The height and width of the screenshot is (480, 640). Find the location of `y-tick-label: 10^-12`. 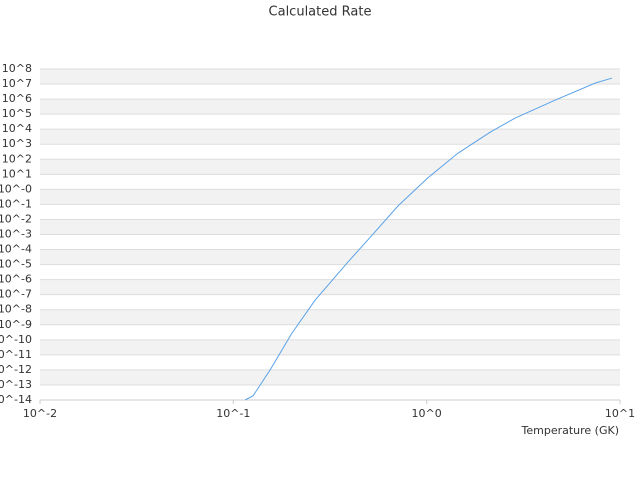

y-tick-label: 10^-12 is located at coordinates (16, 369).